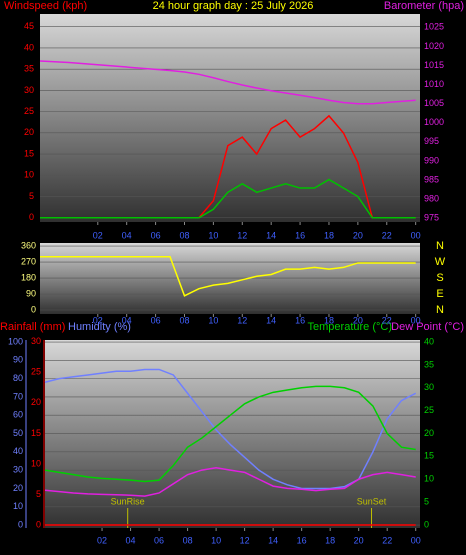  What do you see at coordinates (32, 327) in the screenshot?
I see `rain-label: Rainfall (mm)` at bounding box center [32, 327].